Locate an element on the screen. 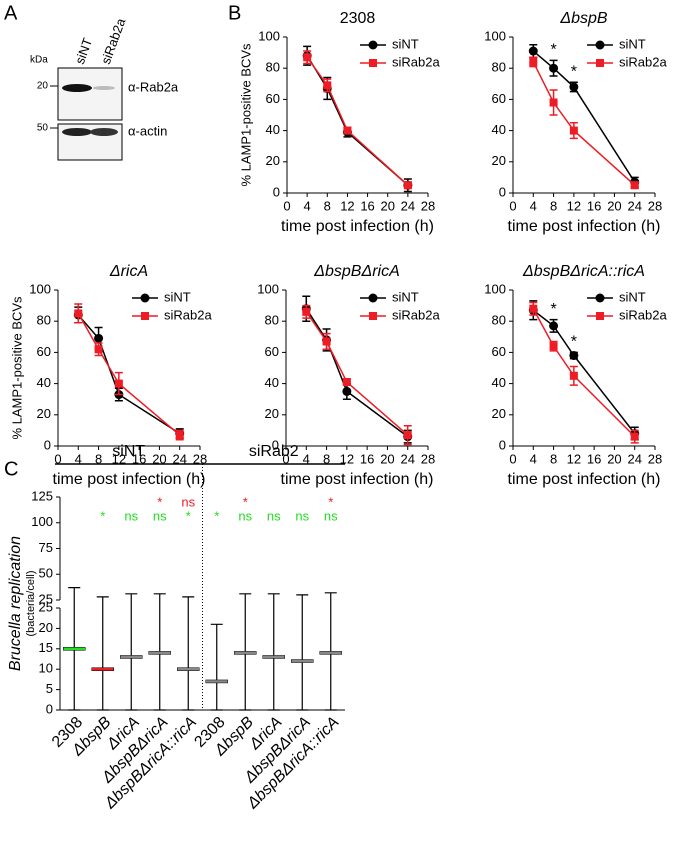  chart-title: 2308 is located at coordinates (358, 18).